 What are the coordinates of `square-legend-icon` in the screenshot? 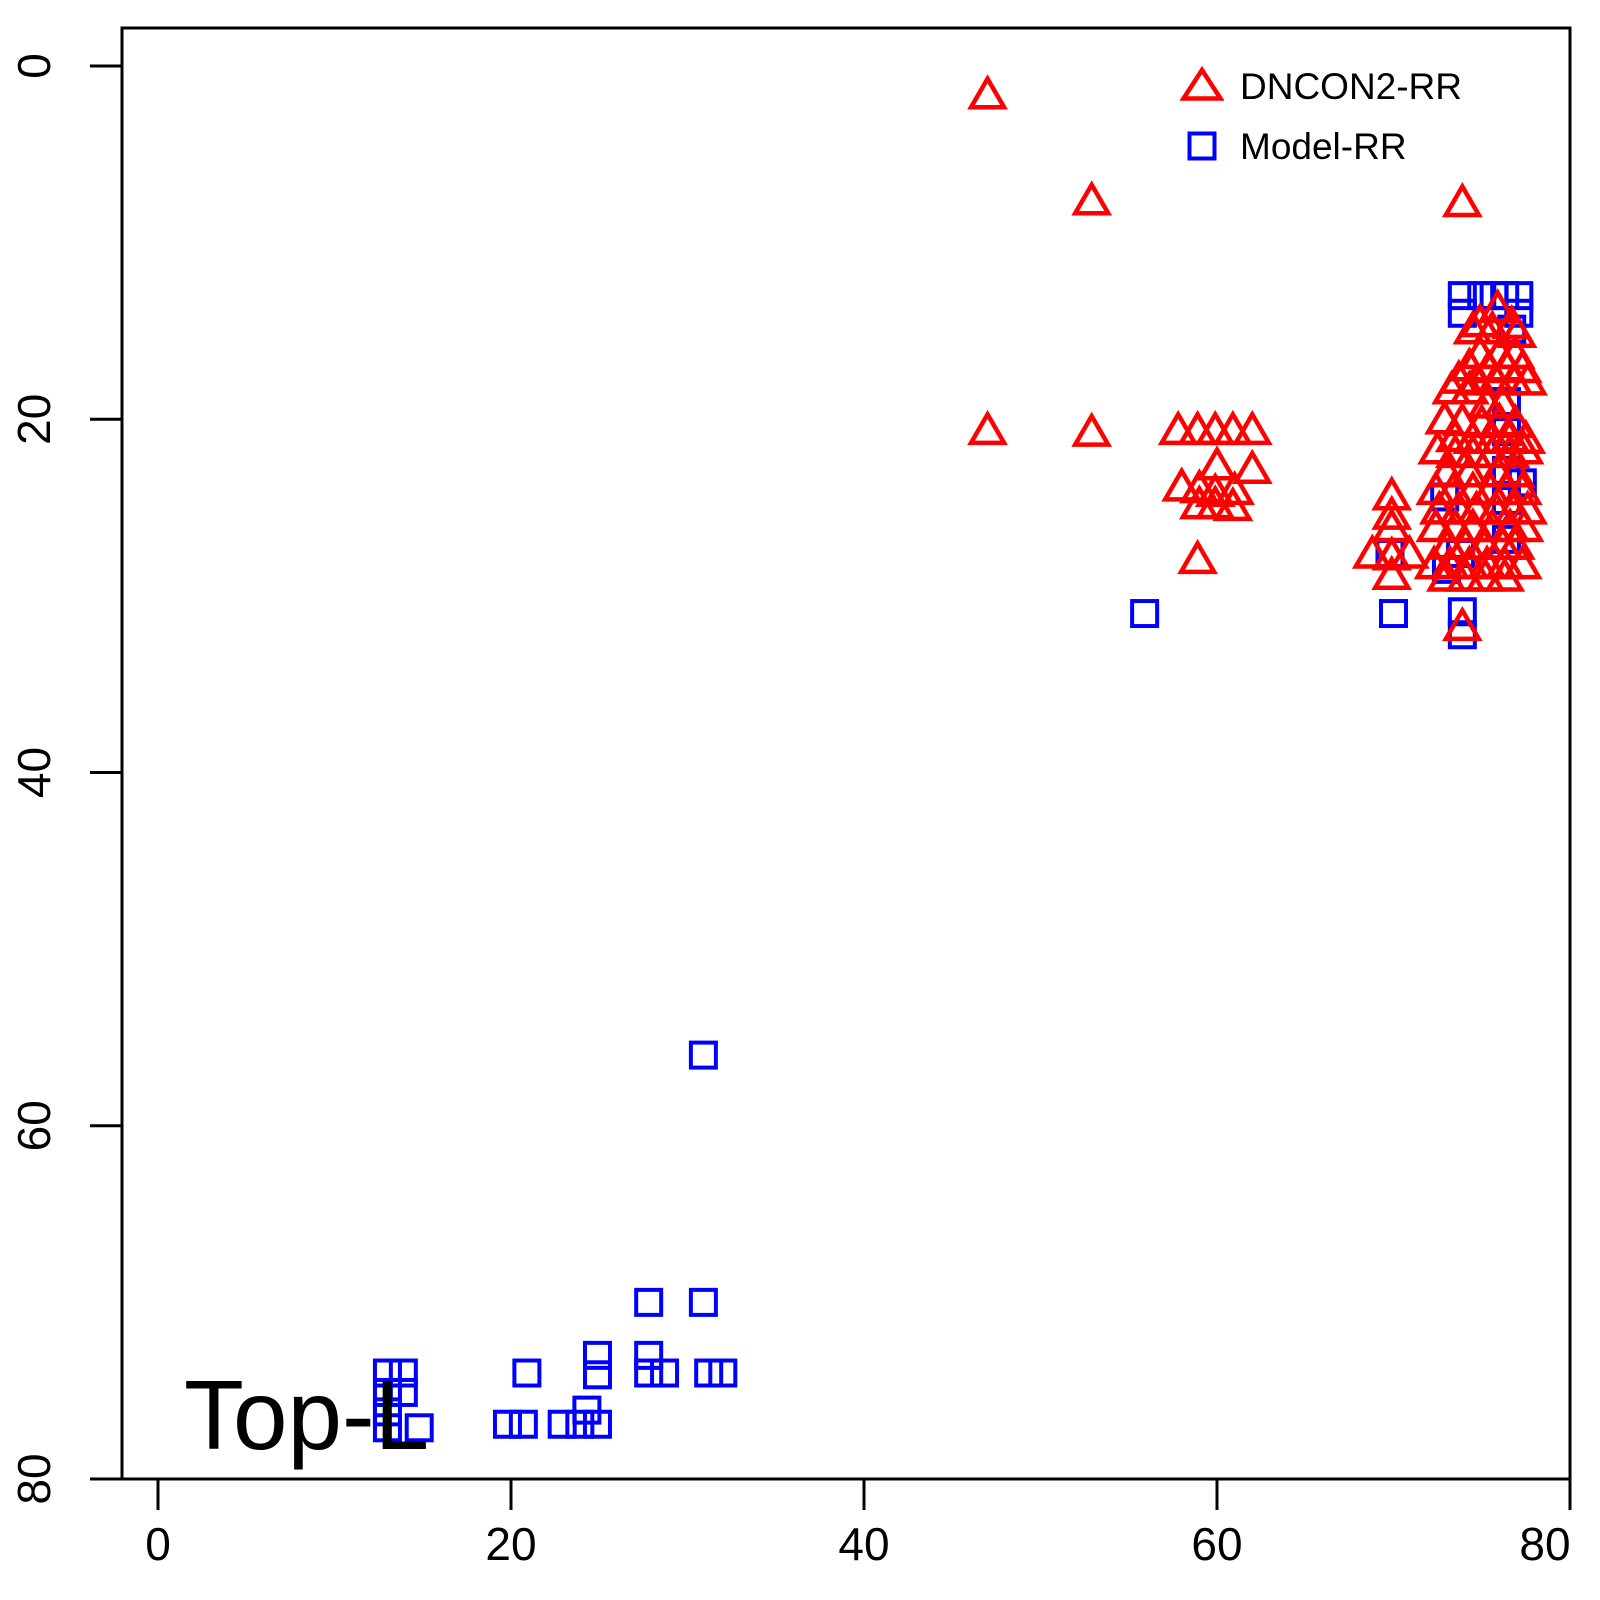 It's located at (1202, 146).